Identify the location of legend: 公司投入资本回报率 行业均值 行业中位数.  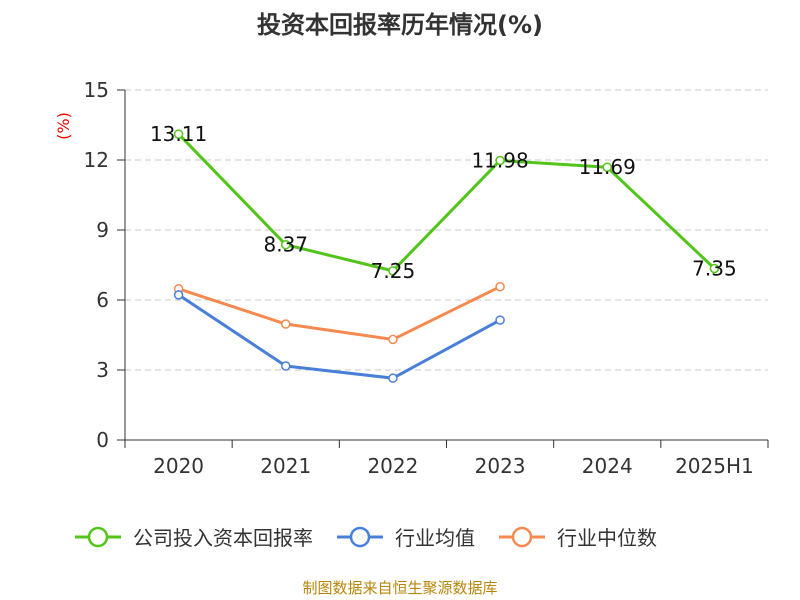
(366, 538).